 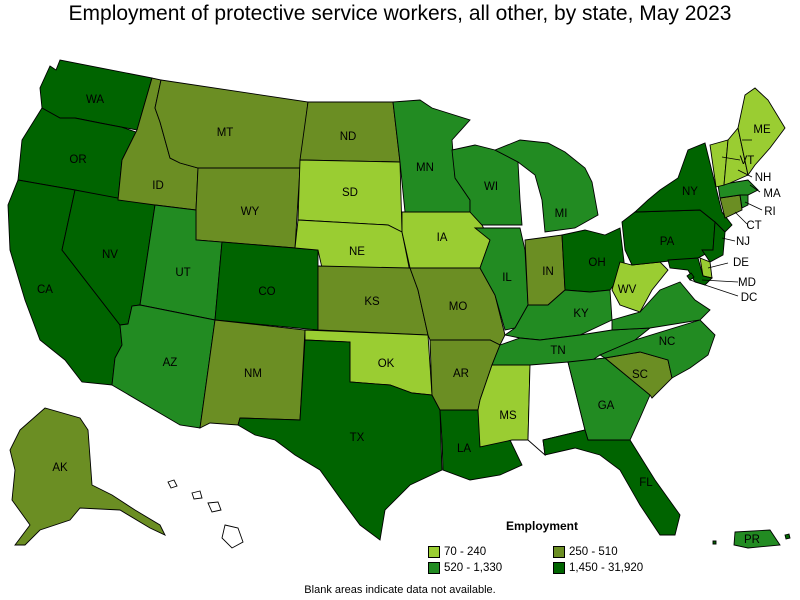 I want to click on footnote: Blank areas indicate data not available., so click(x=400, y=590).